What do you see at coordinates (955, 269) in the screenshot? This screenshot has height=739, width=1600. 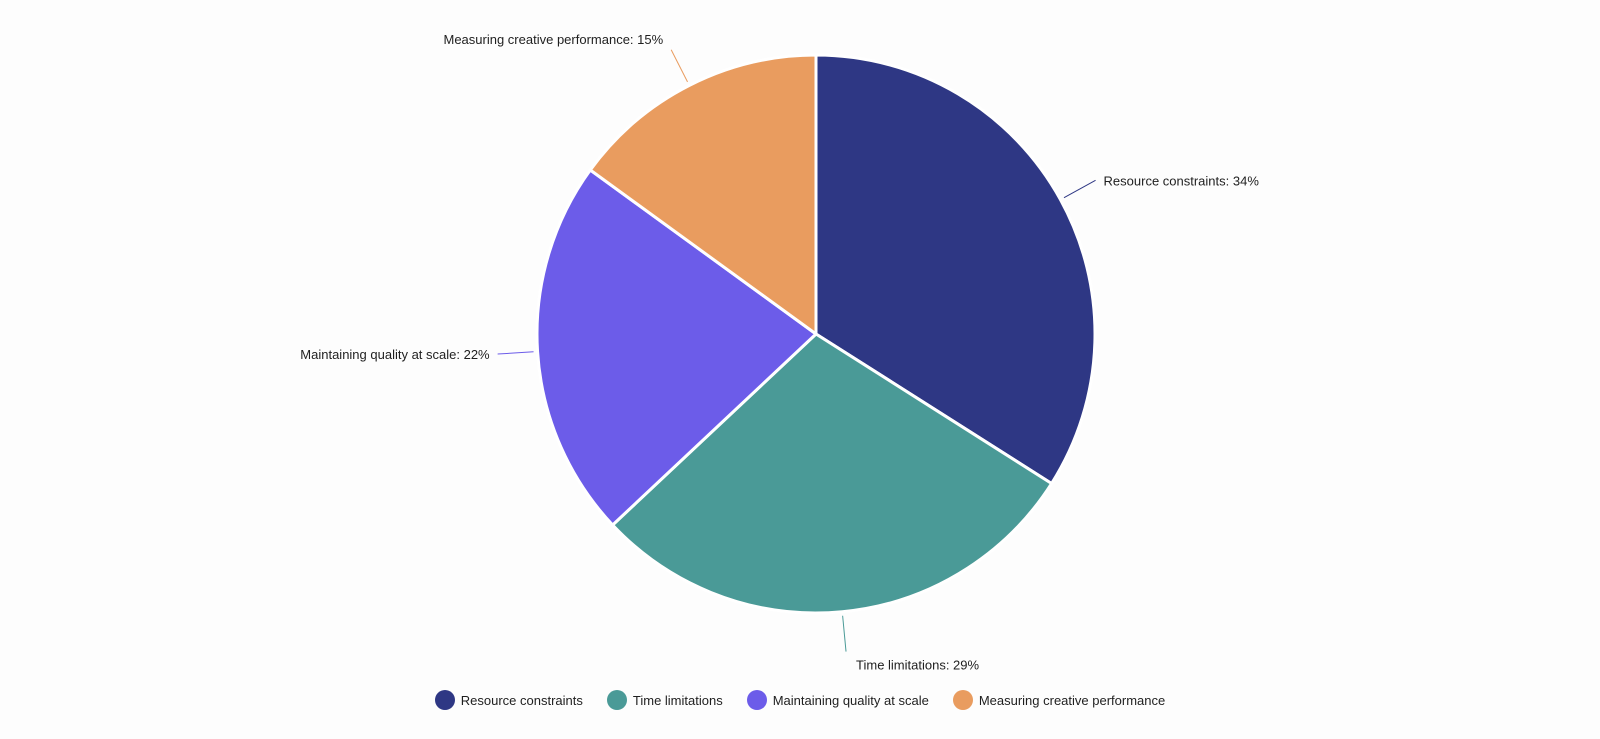 I see `pie-slice-resource-constraints` at bounding box center [955, 269].